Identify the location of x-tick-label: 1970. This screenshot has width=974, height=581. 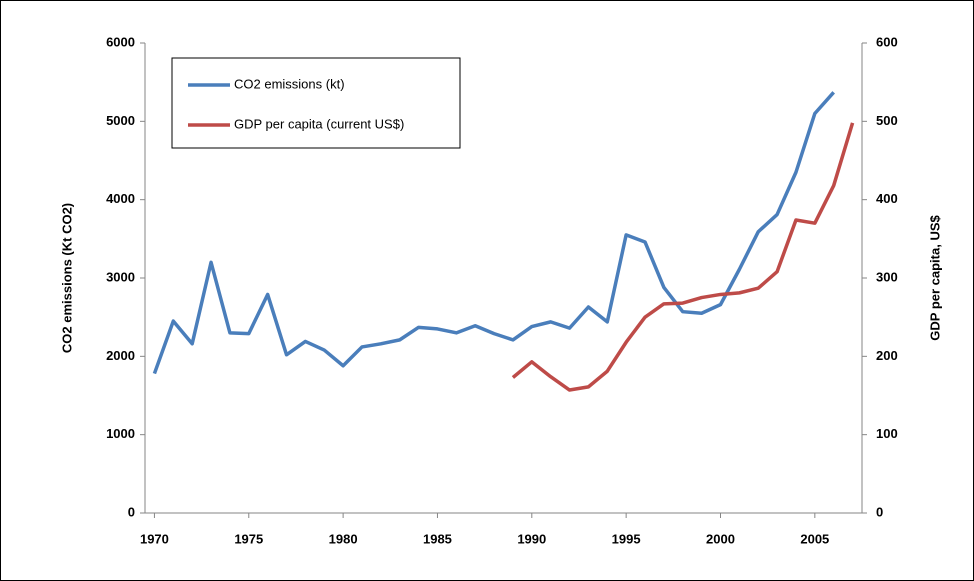
(154, 538).